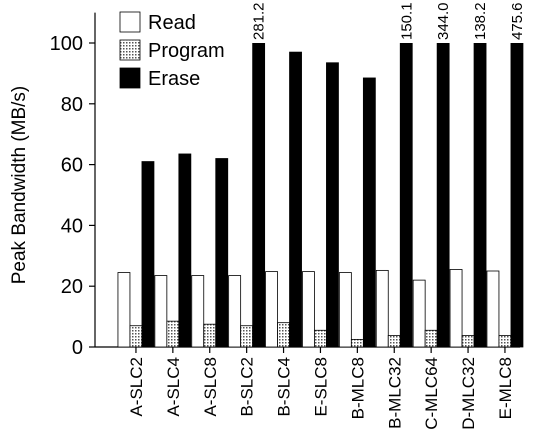 Image resolution: width=535 pixels, height=438 pixels. Describe the element at coordinates (284, 387) in the screenshot. I see `x-tick-label: B-SLC4` at that location.